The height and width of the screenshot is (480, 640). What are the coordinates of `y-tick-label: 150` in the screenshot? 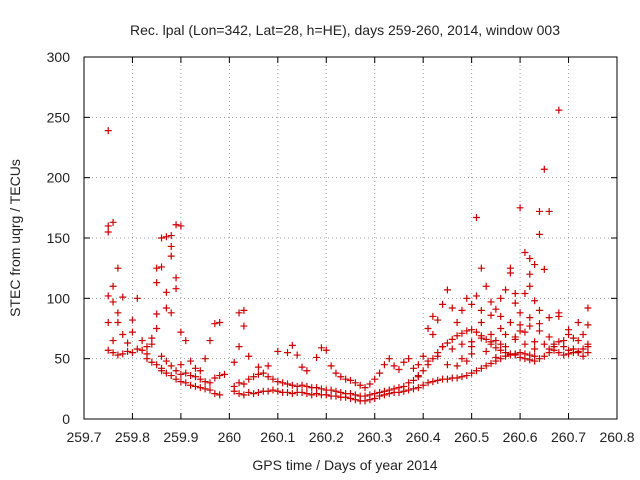 It's located at (59, 238).